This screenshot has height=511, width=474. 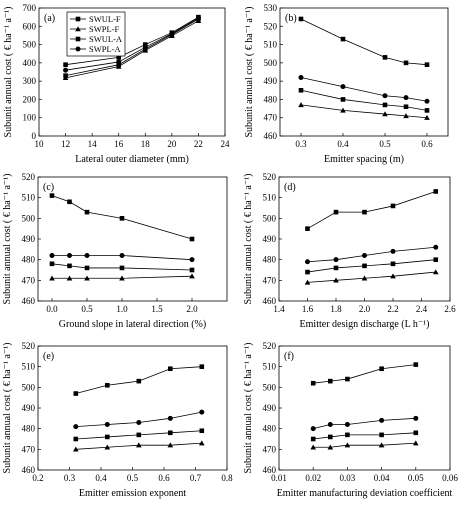 I want to click on x-tick-label: 0.03, so click(x=348, y=478).